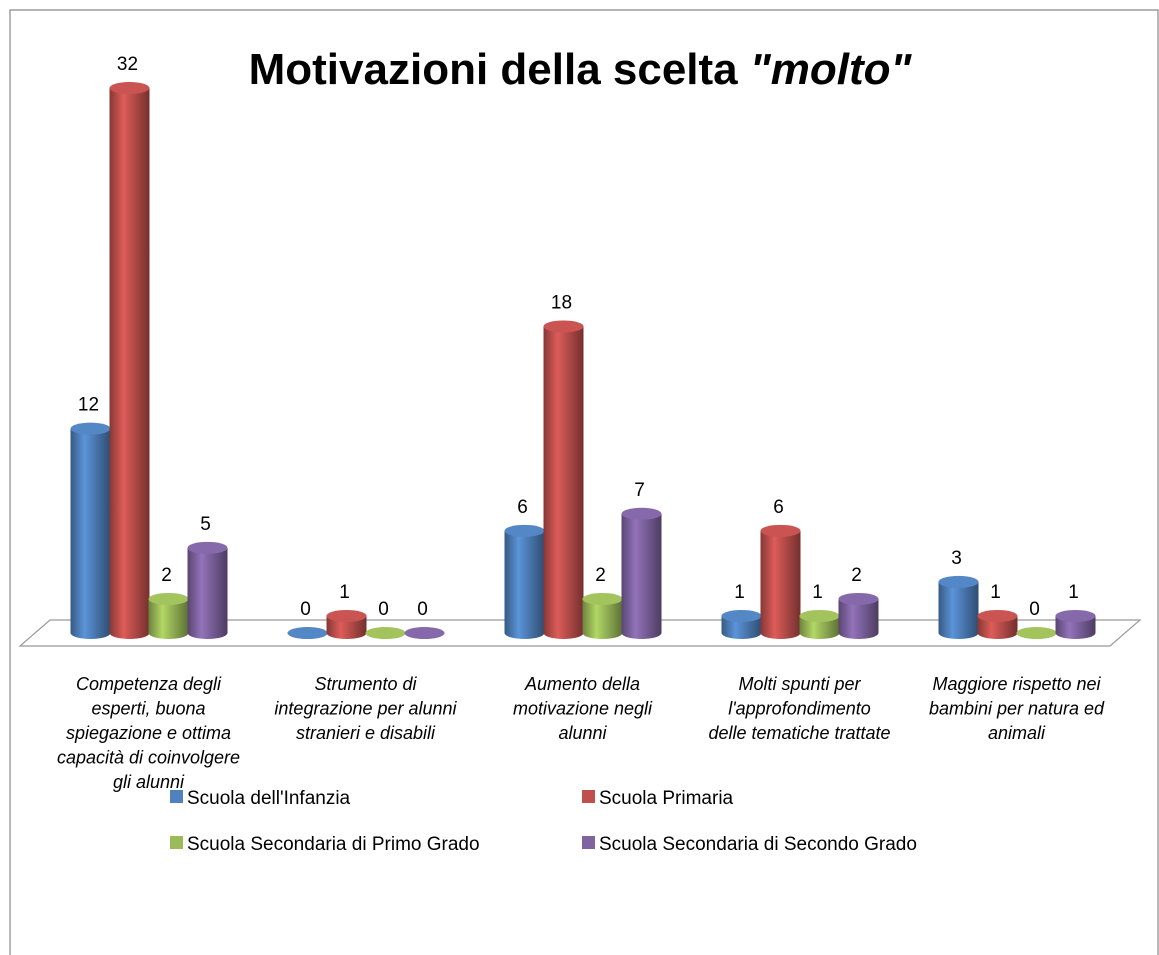 Image resolution: width=1159 pixels, height=955 pixels. Describe the element at coordinates (581, 69) in the screenshot. I see `chart-title: Motivazioni della scelta "molto"` at that location.